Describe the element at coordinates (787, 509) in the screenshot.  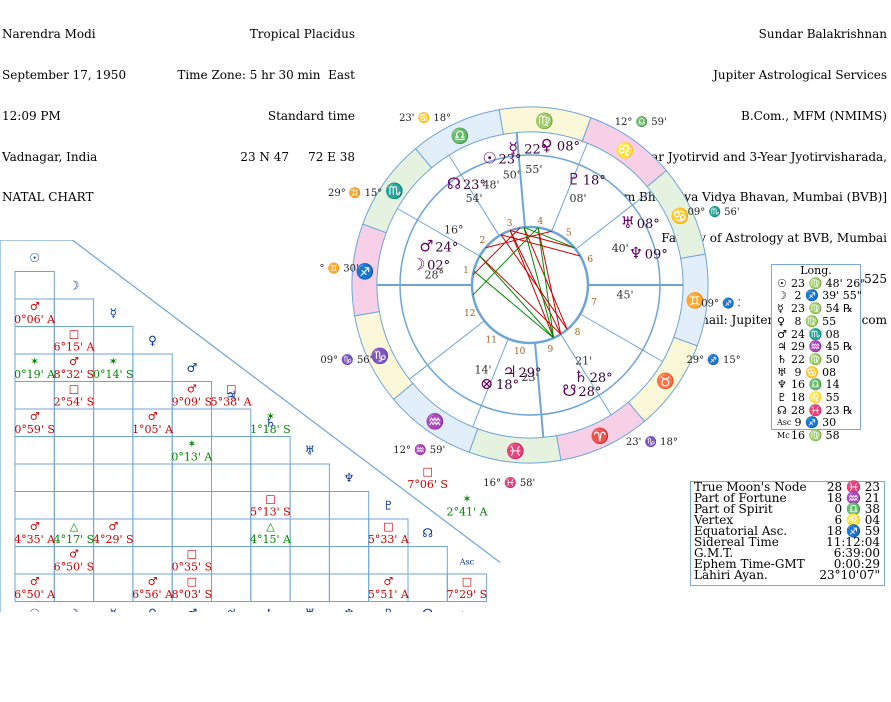
I see `chart-point-row: Part of Spirit 0 ♎ 38` at that location.